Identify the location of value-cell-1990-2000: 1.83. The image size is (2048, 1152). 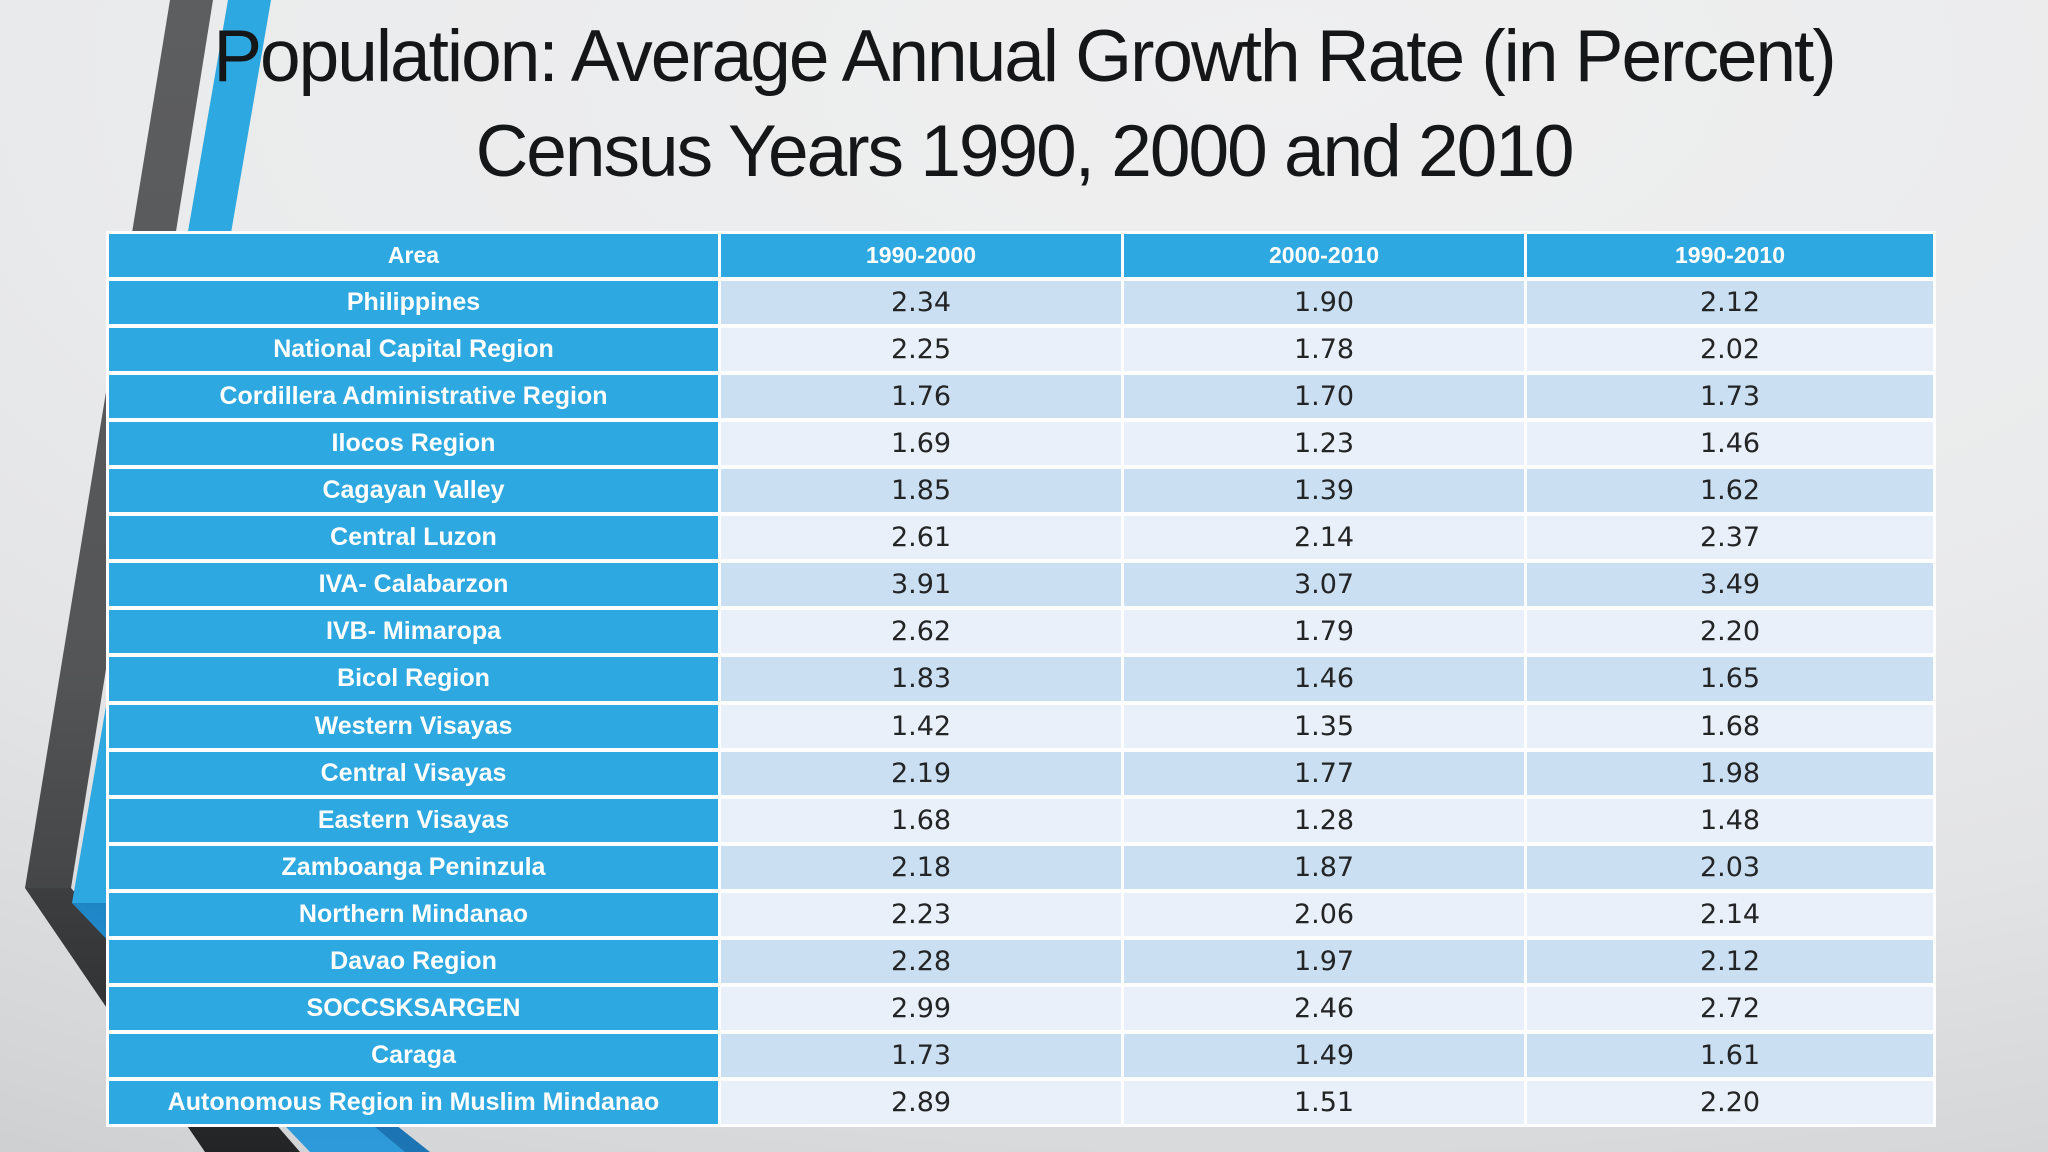
(921, 679).